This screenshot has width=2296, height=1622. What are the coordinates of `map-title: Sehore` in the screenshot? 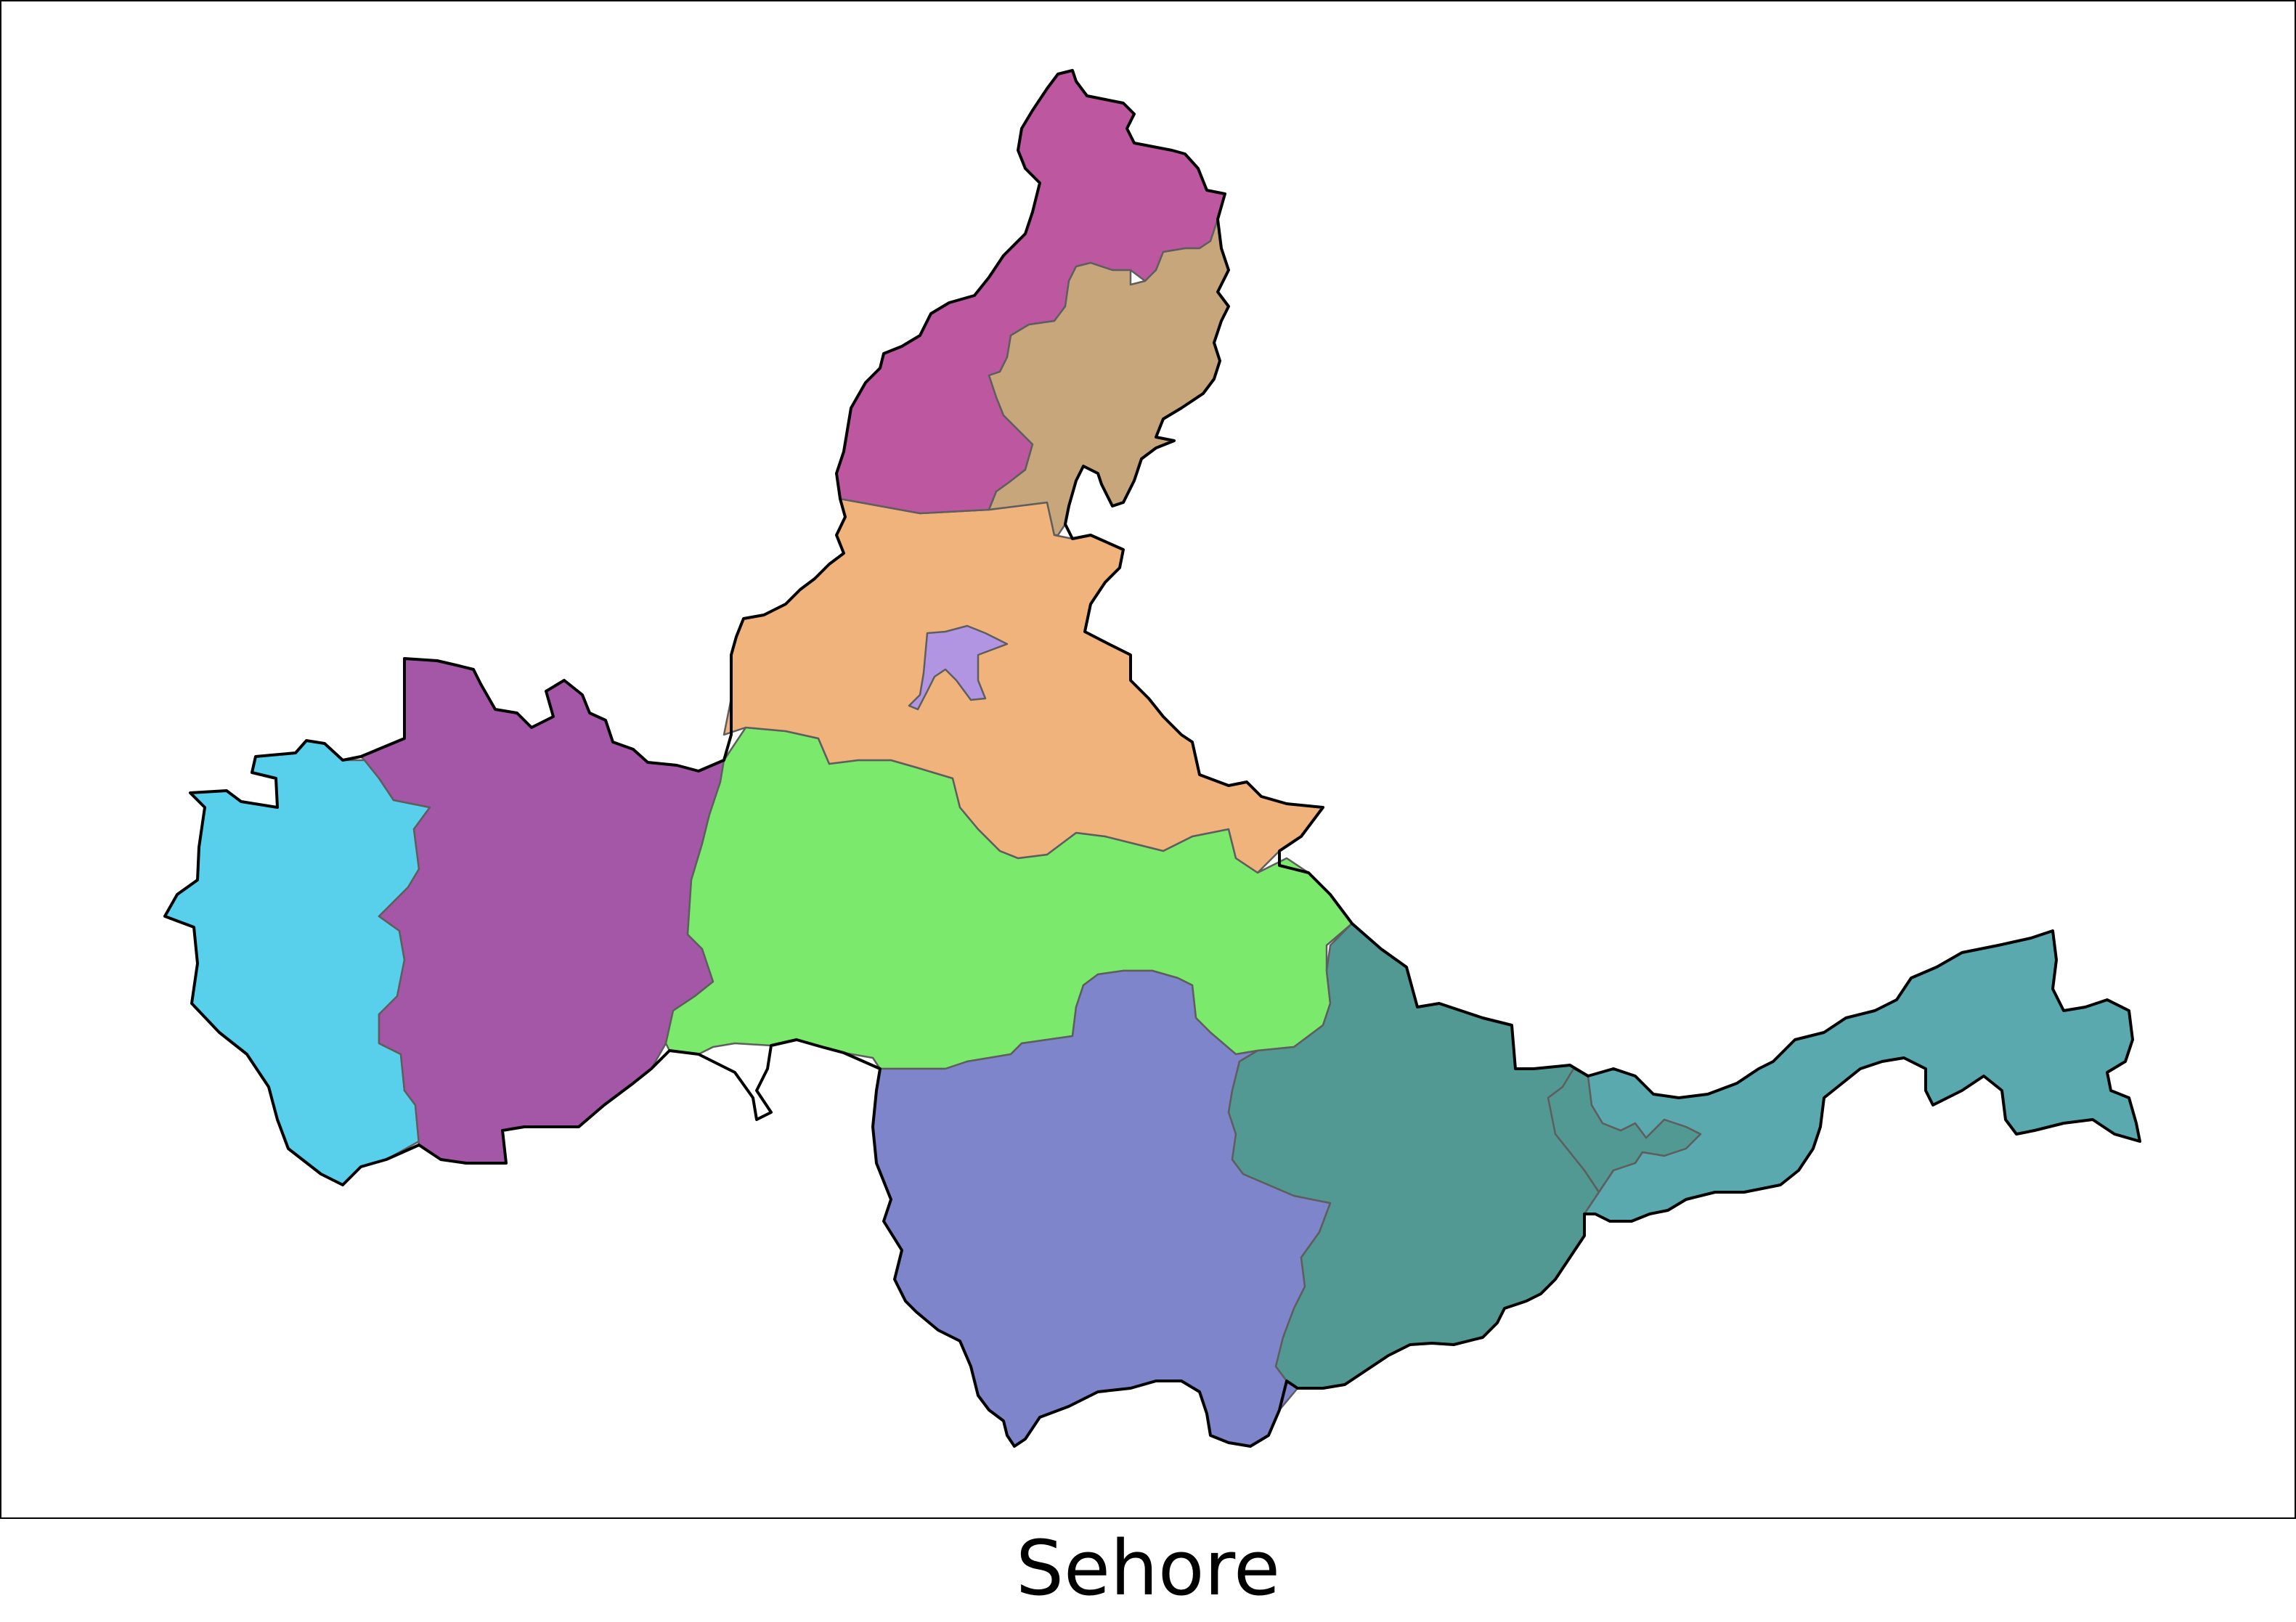 It's located at (1148, 1569).